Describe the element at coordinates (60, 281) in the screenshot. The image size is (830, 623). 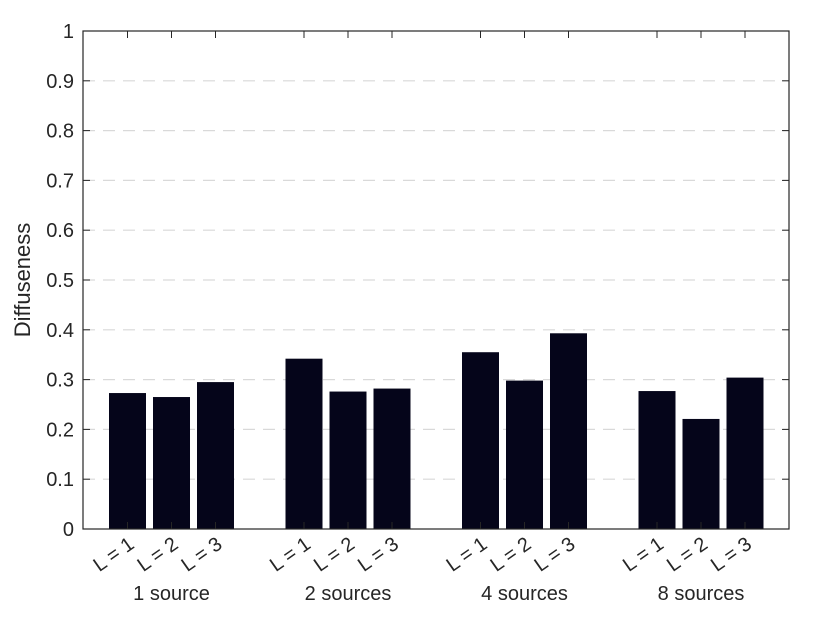
I see `y-tick-label: 0.5` at that location.